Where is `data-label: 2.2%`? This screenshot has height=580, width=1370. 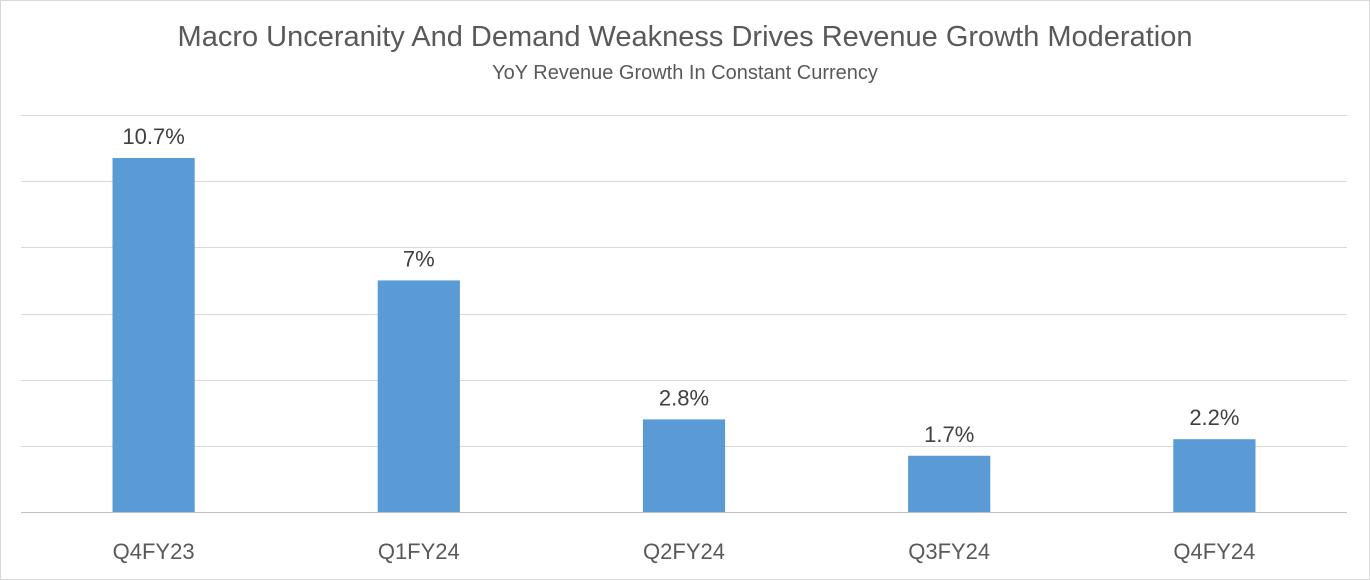 data-label: 2.2% is located at coordinates (1214, 417).